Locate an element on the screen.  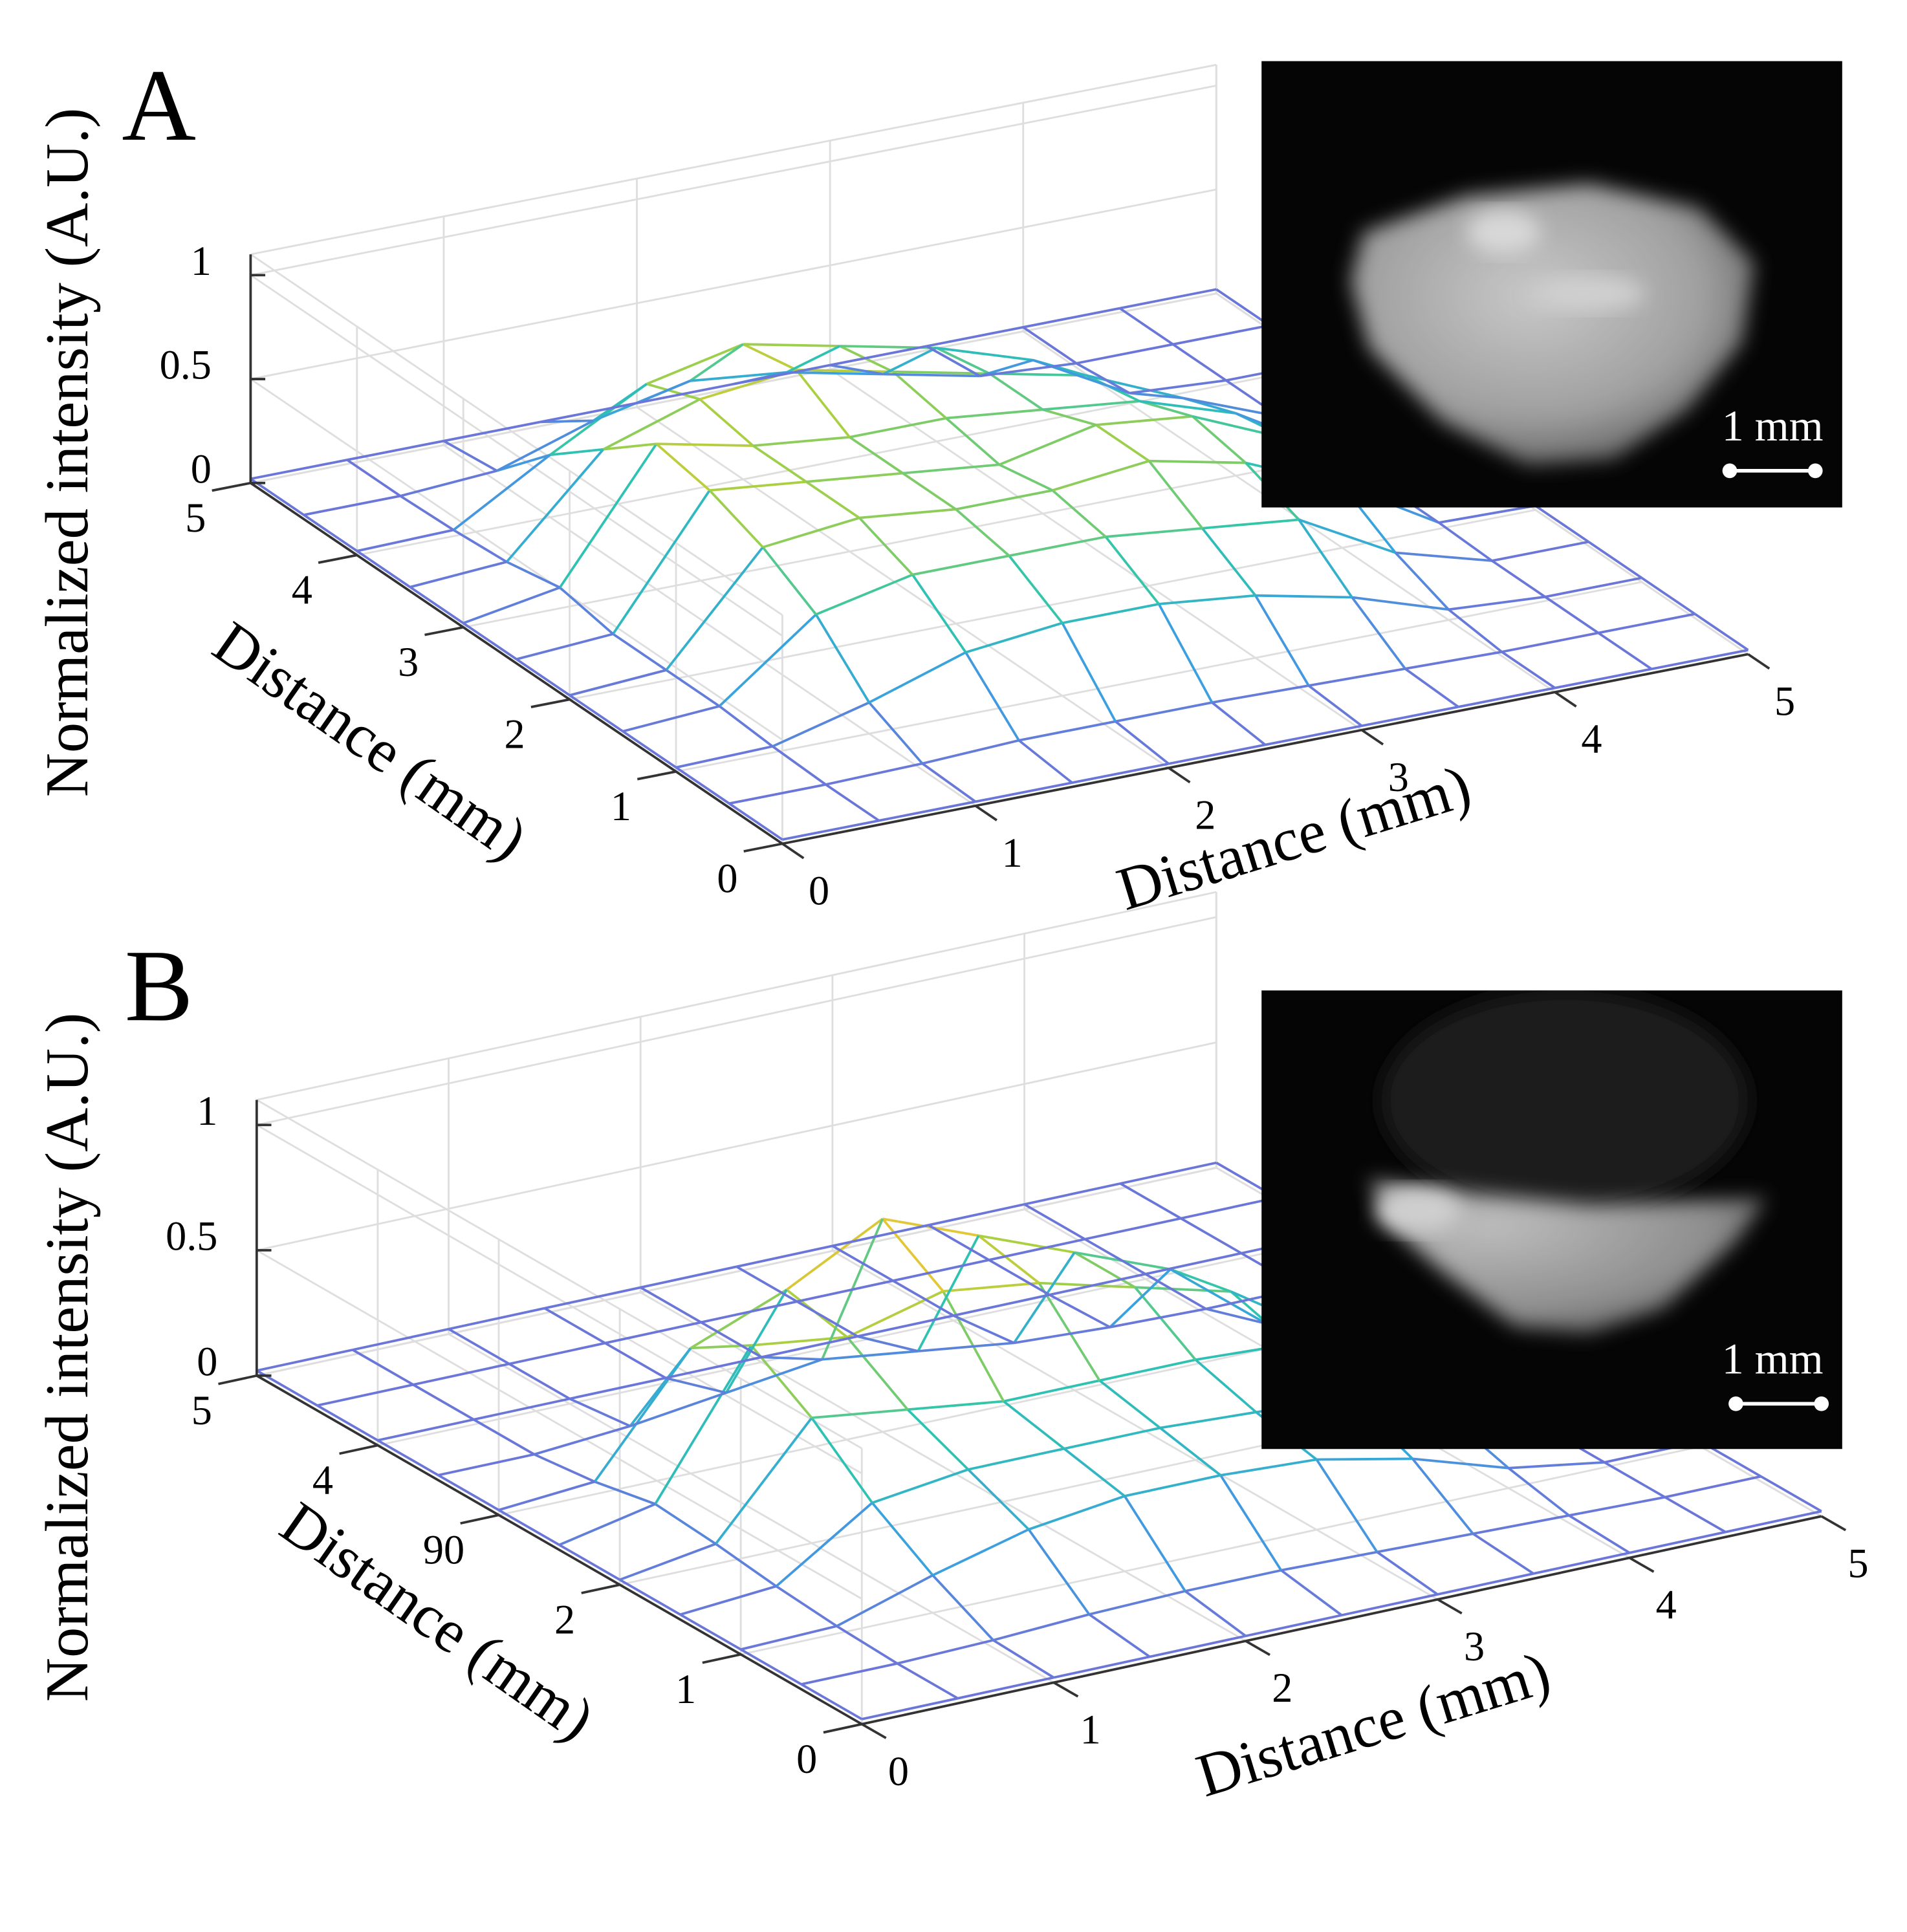
wall-edge is located at coordinates (733, 159).